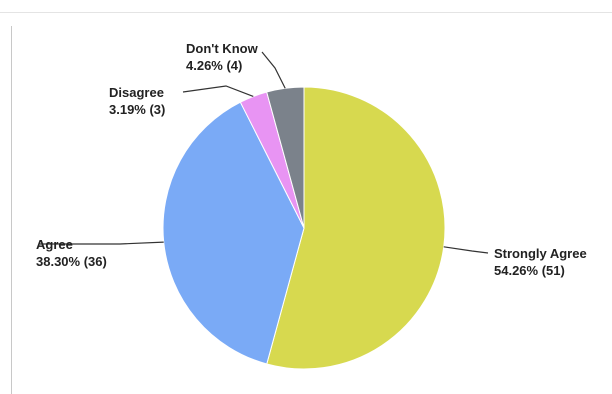 The image size is (612, 394). I want to click on leader-line-don-t-know, so click(273, 70).